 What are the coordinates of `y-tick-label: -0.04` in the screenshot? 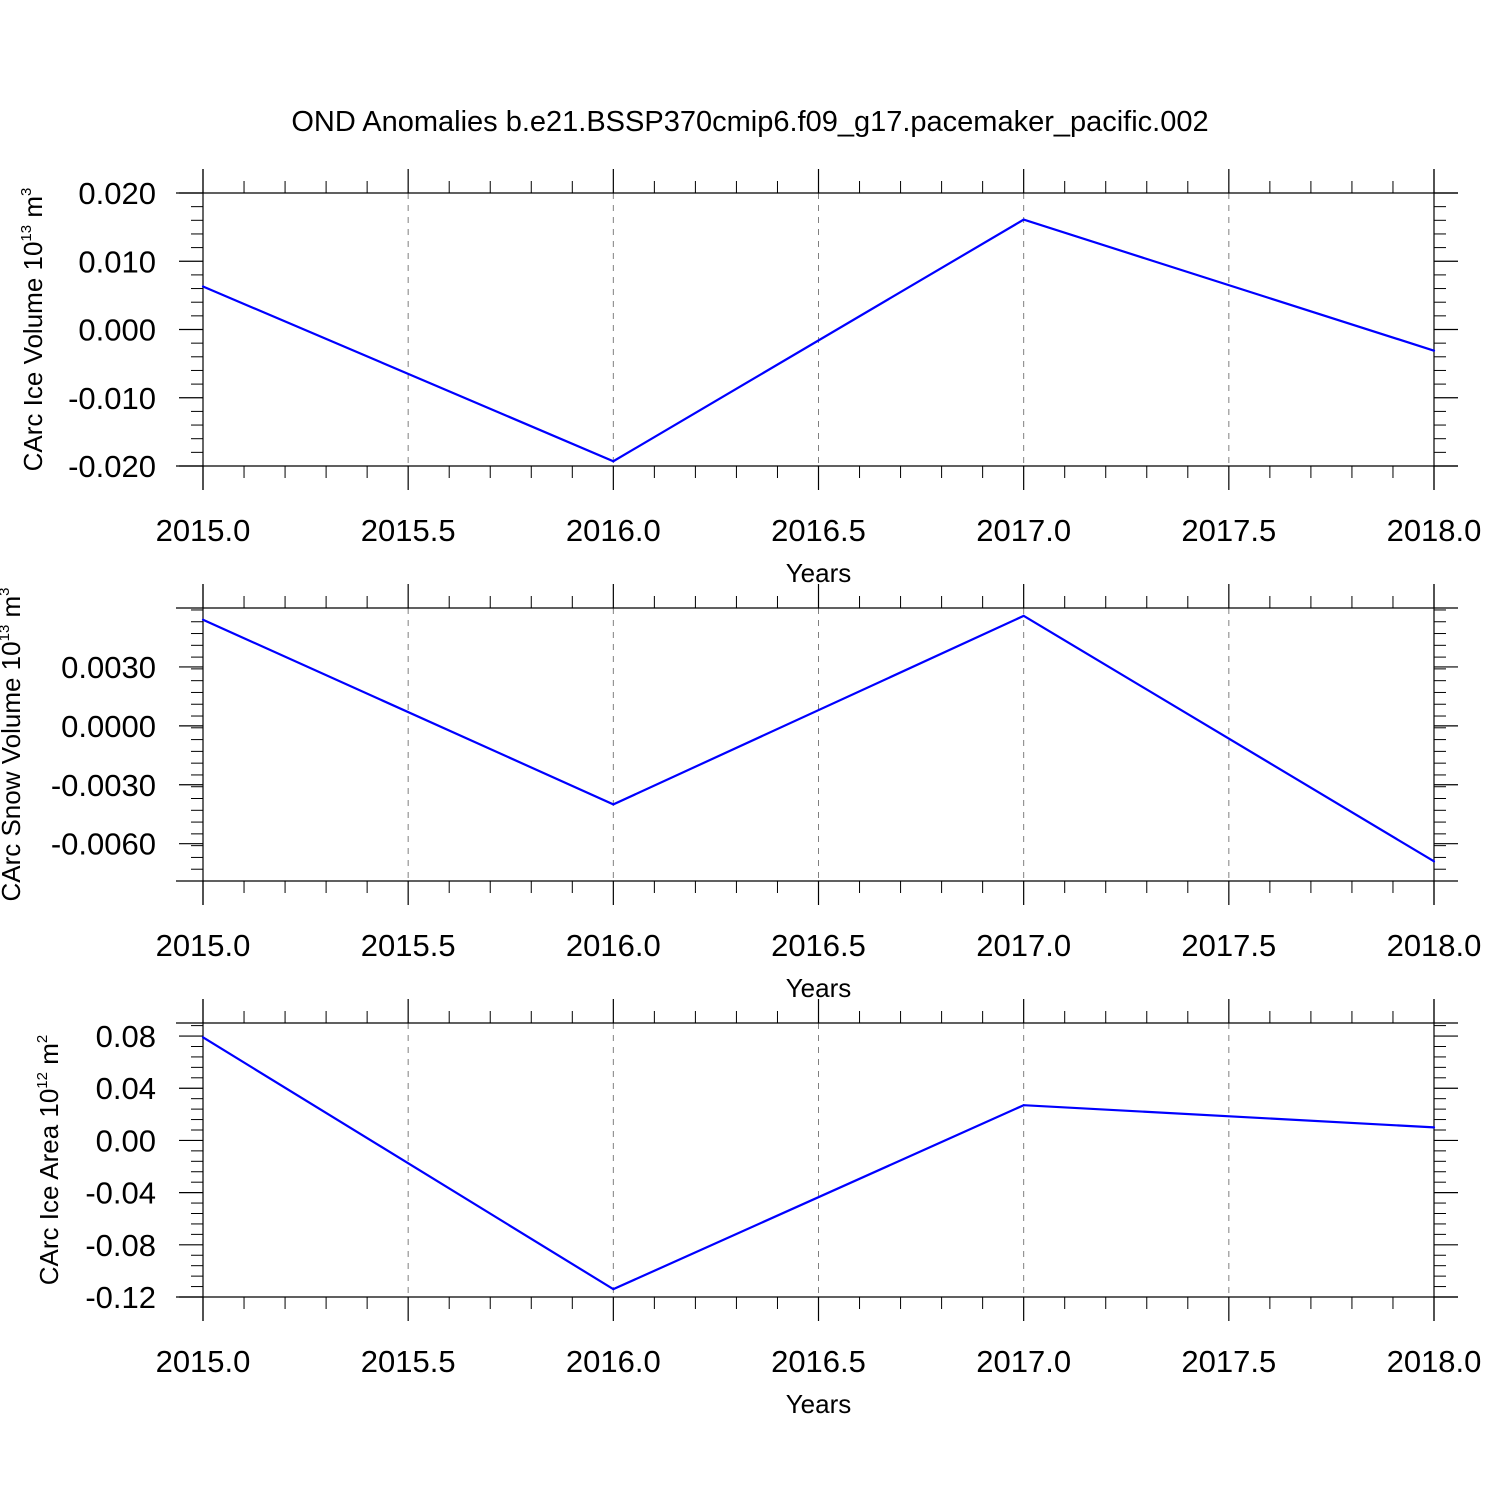 It's located at (120, 1193).